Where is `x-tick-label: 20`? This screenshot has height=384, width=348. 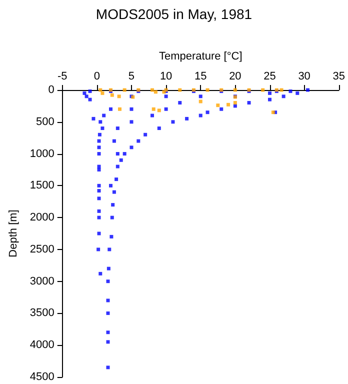 x-tick-label: 20 is located at coordinates (235, 76).